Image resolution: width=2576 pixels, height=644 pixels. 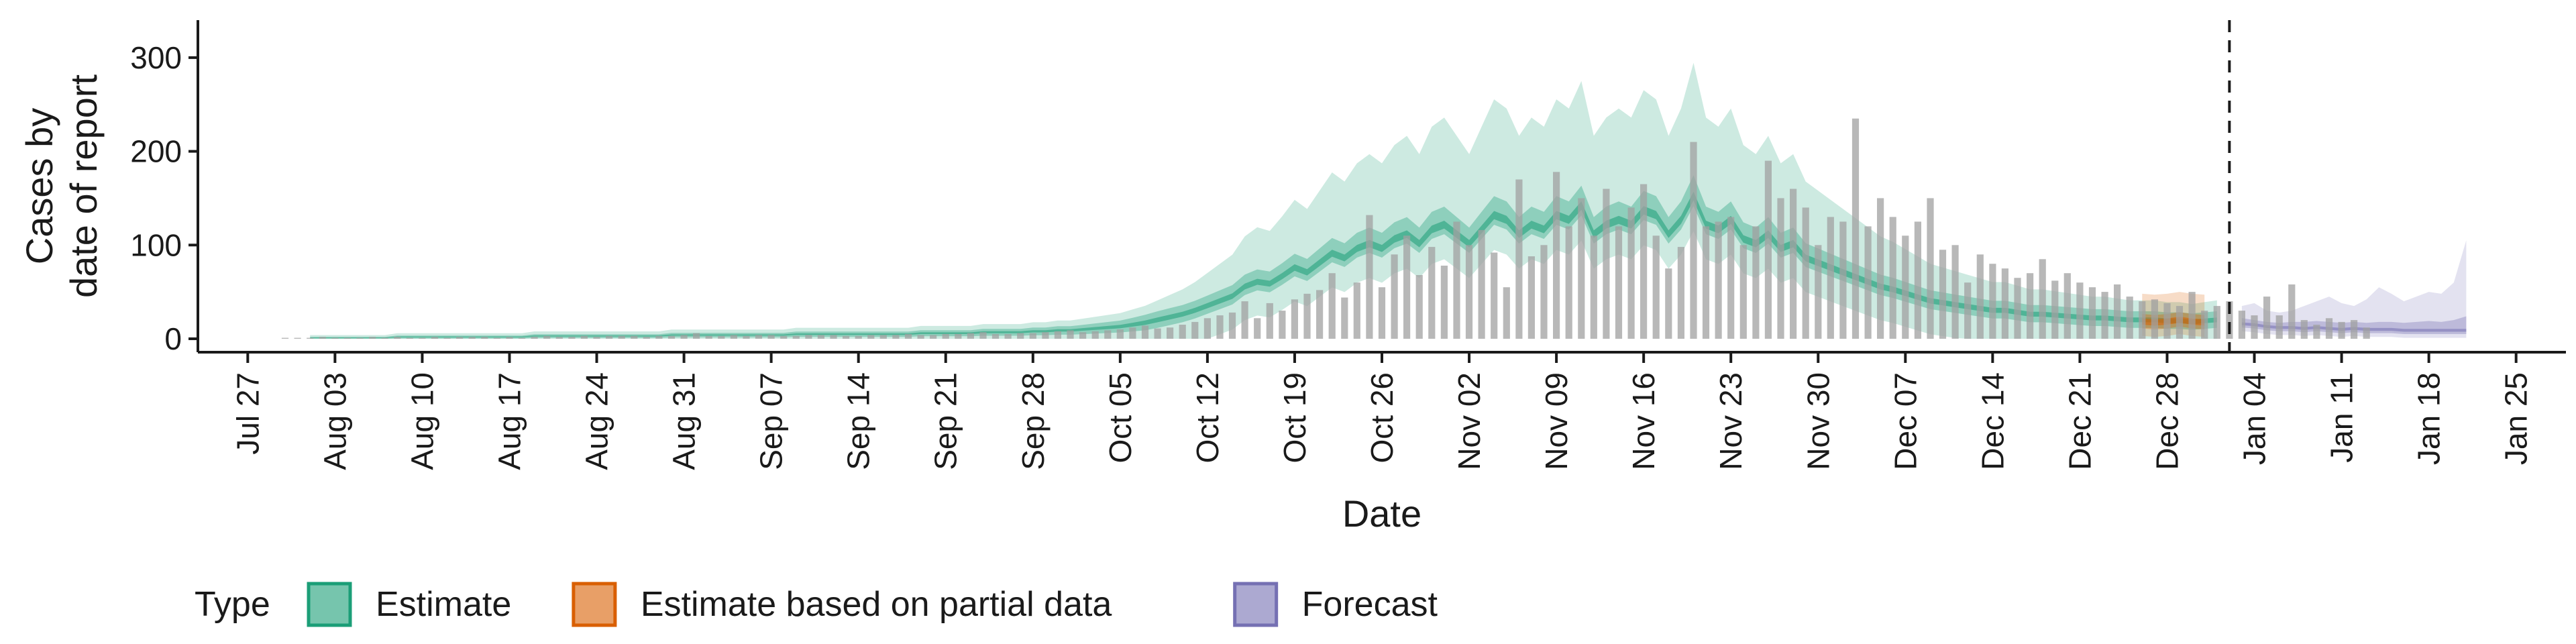 I want to click on y-tick-label: 0, so click(x=173, y=338).